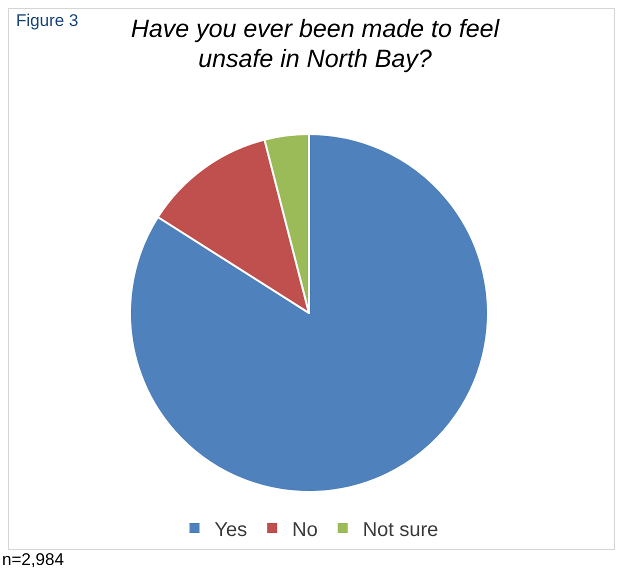  I want to click on legend-label: Not sure, so click(400, 529).